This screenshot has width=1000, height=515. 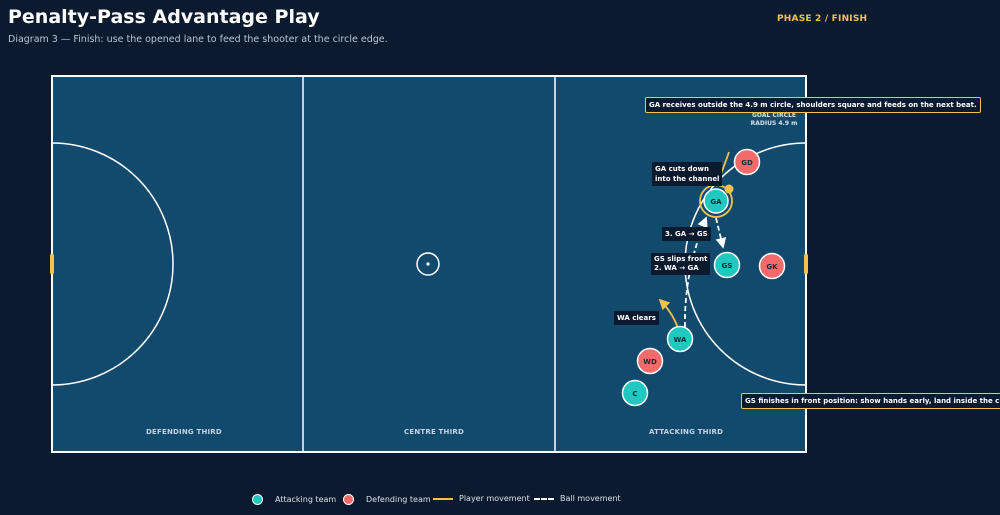 I want to click on player-label-wa: WA, so click(x=680, y=340).